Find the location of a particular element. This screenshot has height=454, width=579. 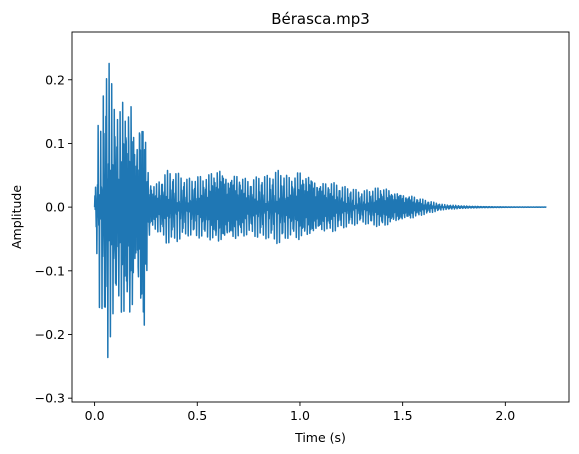

x-tick-label: 2.0 is located at coordinates (505, 415).